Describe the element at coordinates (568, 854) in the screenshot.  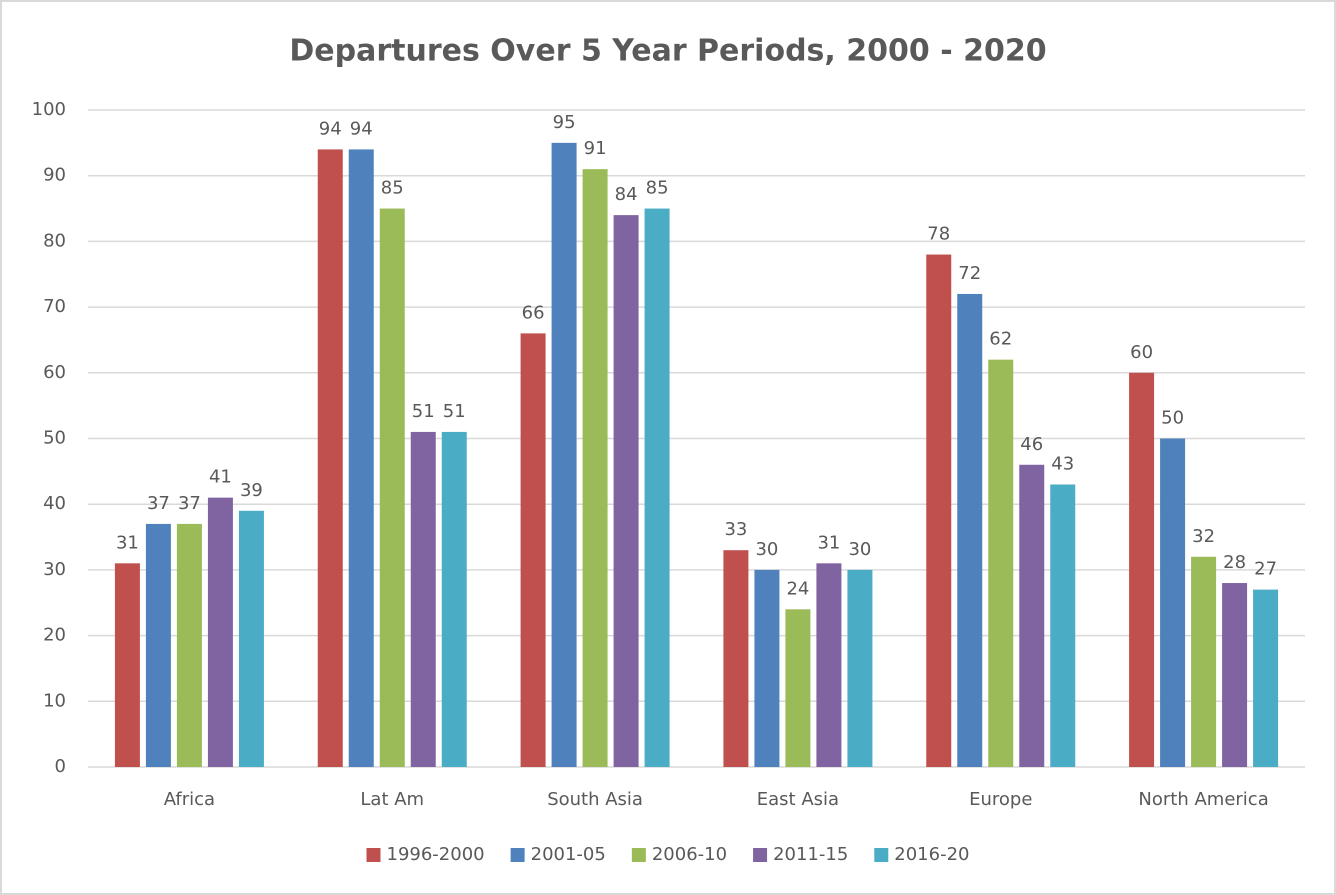
I see `legend-label: 2001-05` at that location.